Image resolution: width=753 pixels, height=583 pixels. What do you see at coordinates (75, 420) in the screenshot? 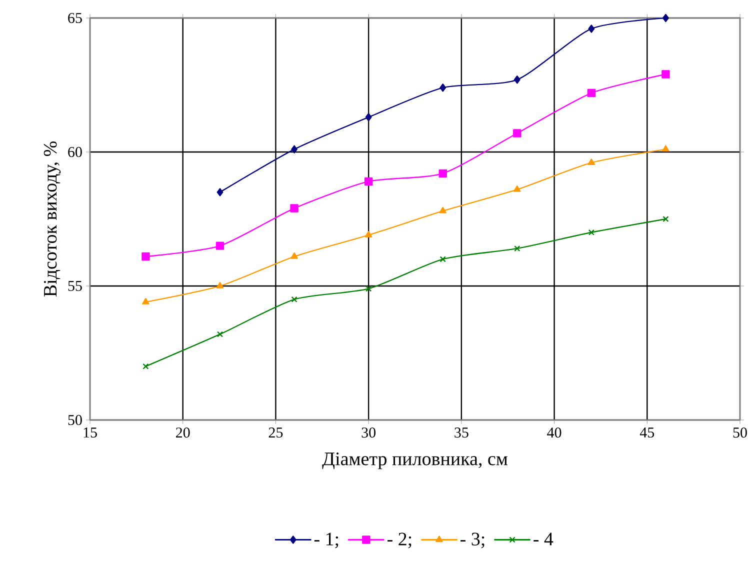
I see `y-tick-label: 50` at bounding box center [75, 420].